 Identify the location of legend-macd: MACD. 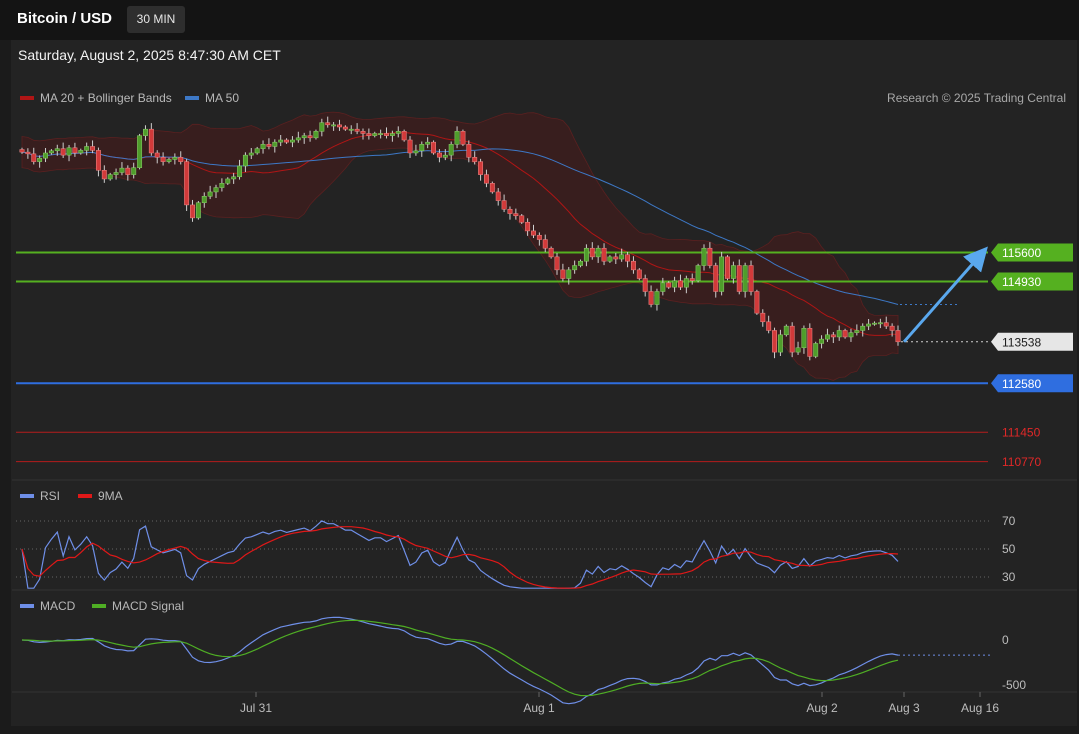
(47, 606).